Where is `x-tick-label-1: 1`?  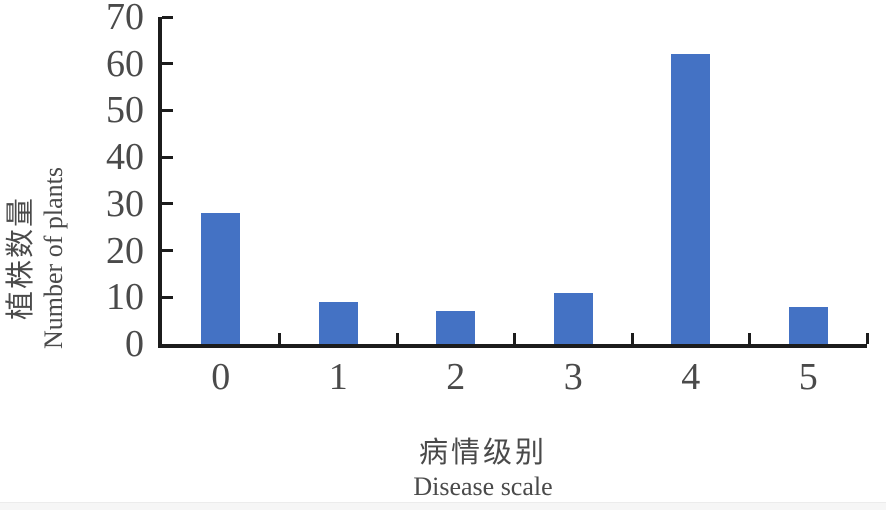 x-tick-label-1: 1 is located at coordinates (338, 377).